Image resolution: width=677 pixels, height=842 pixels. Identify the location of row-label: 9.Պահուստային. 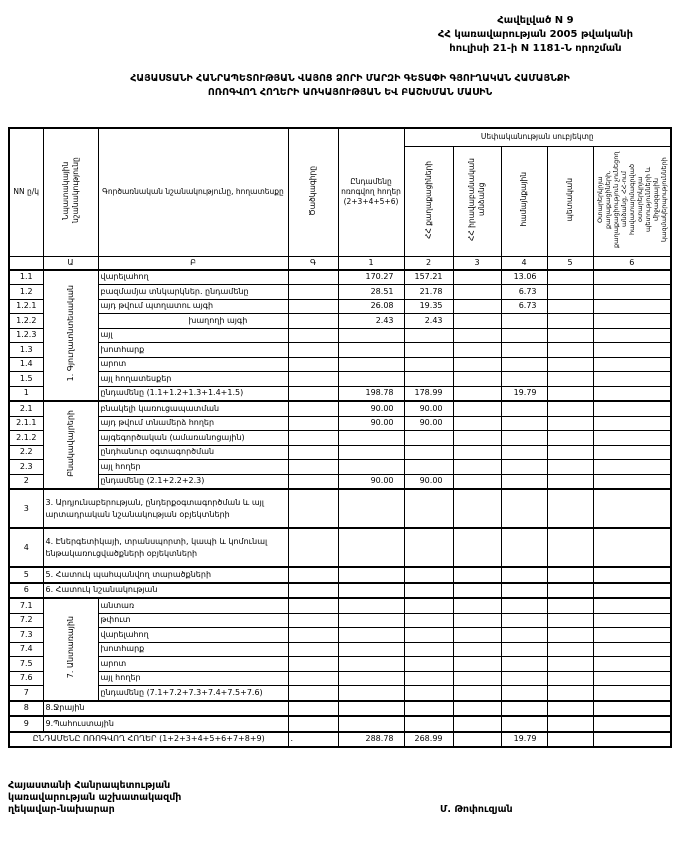
(165, 723).